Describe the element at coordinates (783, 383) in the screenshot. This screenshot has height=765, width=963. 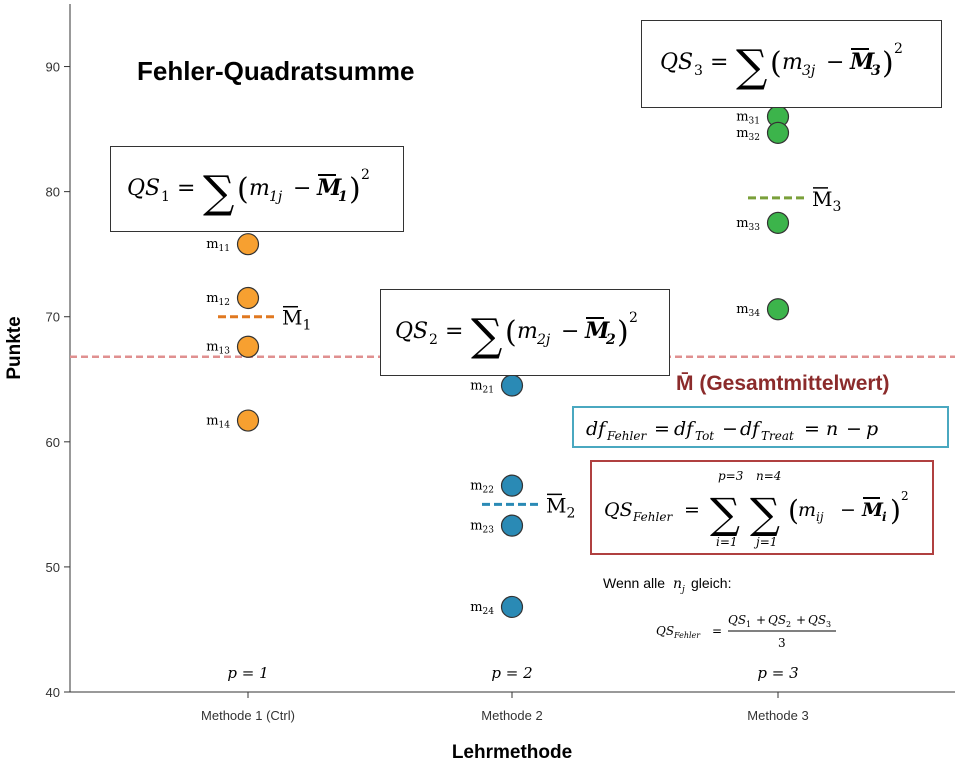
I see `grand-mean-label: M̄ (Gesamtmittelwert)` at that location.